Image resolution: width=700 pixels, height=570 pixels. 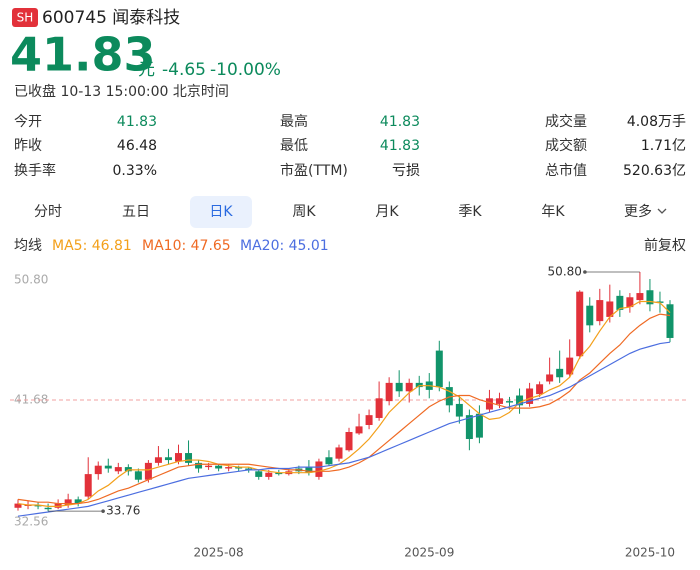 I want to click on stat-label: 成交量, so click(x=566, y=121).